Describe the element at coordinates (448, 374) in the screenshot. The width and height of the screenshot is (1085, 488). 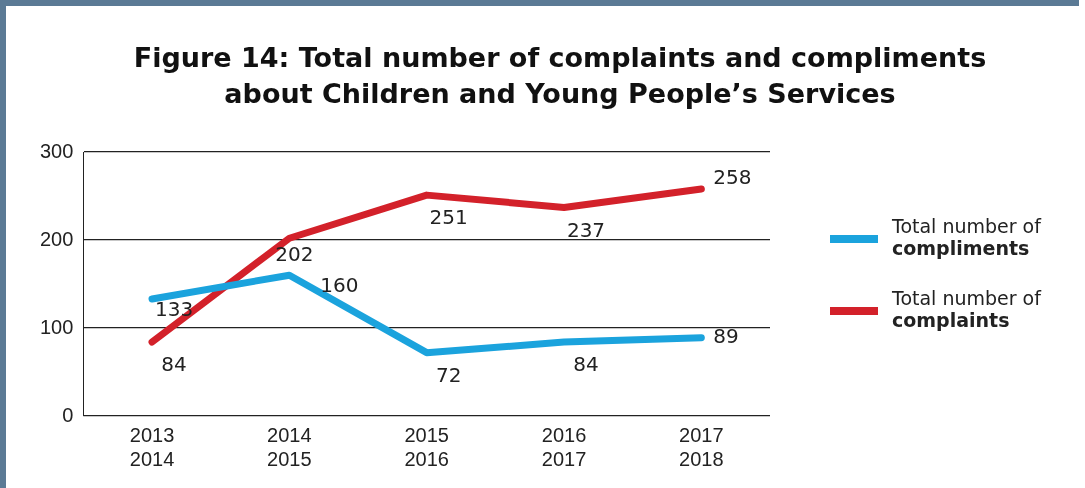
I see `data-label: 72` at that location.